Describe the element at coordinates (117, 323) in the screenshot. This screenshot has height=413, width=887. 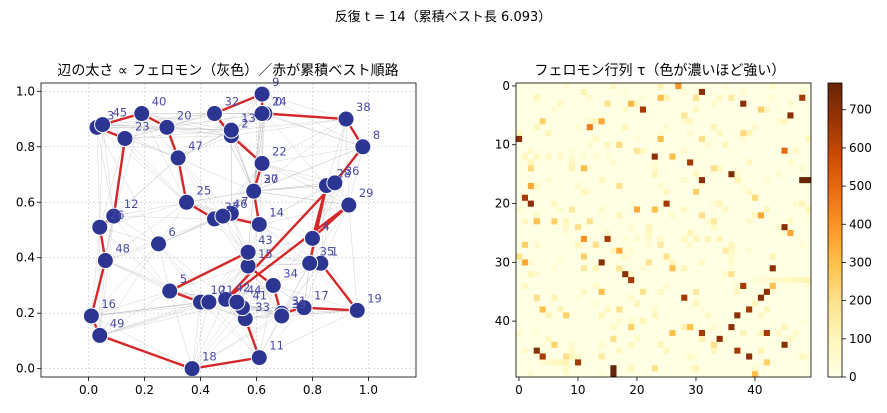
I see `city-label: 49` at that location.